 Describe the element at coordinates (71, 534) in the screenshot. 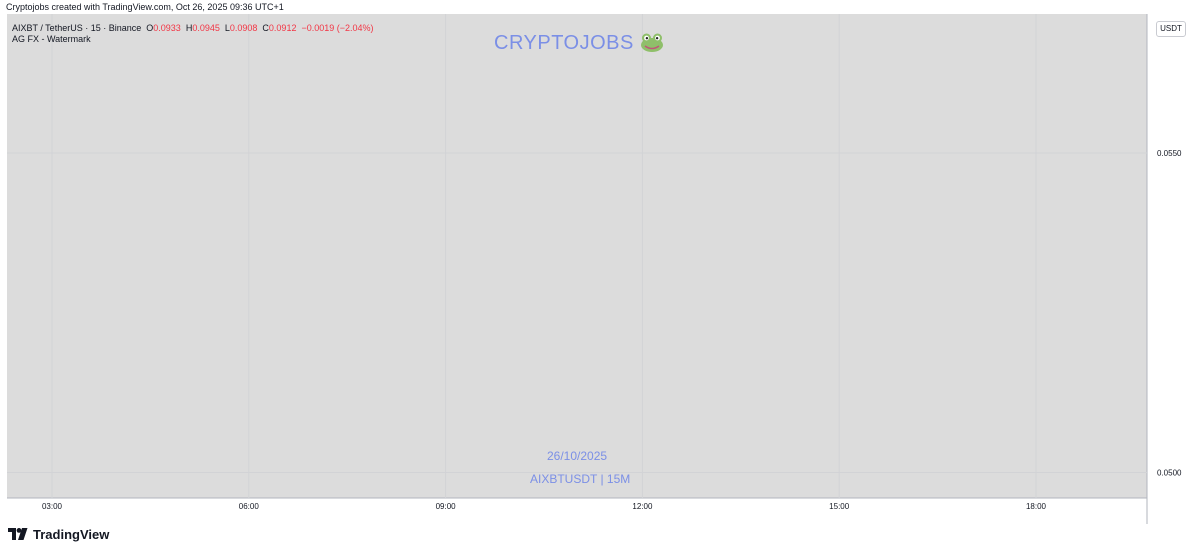

I see `tradingview-wordmark: TradingView` at that location.